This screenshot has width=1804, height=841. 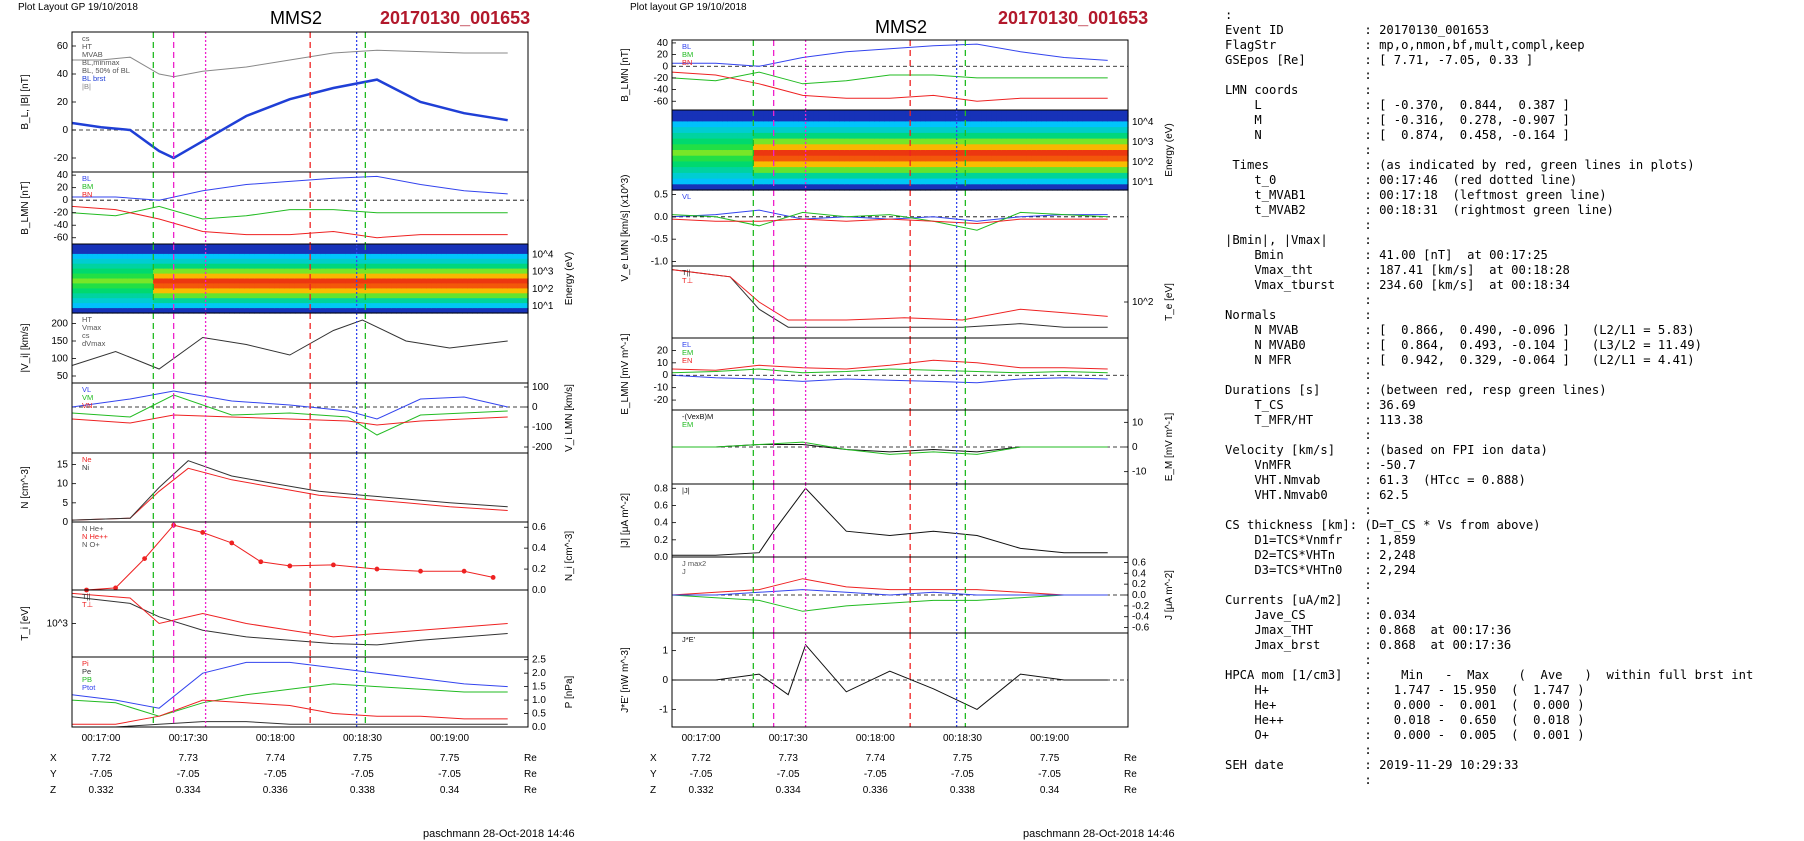 I want to click on series-line-ni, so click(x=289, y=490).